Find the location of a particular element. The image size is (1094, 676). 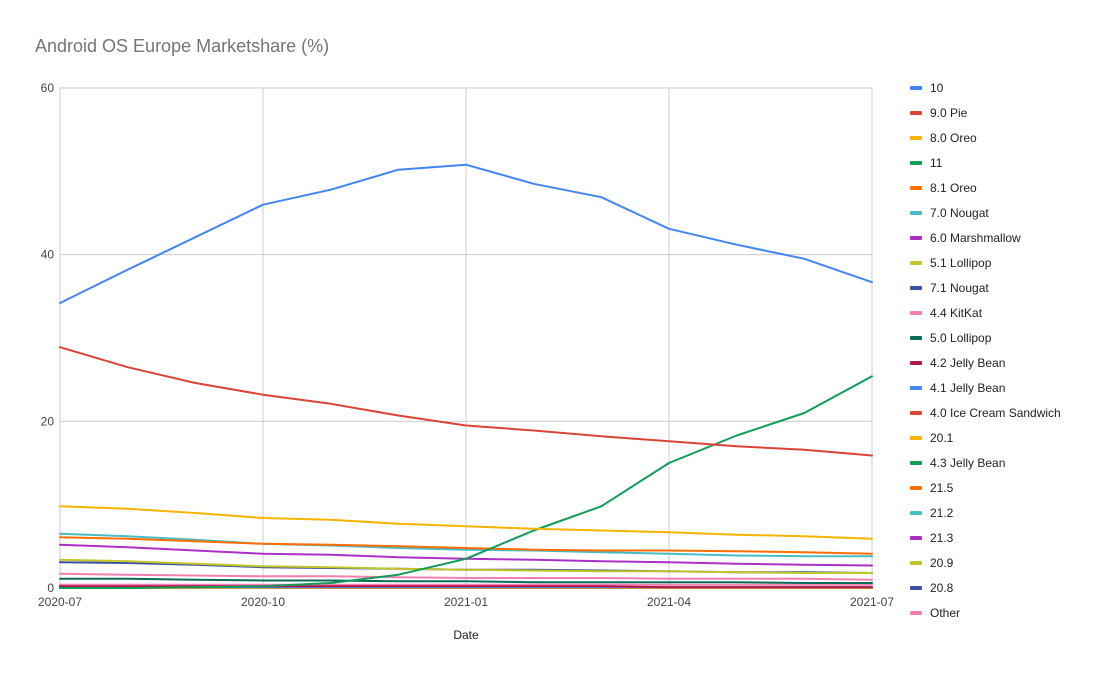

legend-item: 4.3 Jelly Bean is located at coordinates (957, 463).